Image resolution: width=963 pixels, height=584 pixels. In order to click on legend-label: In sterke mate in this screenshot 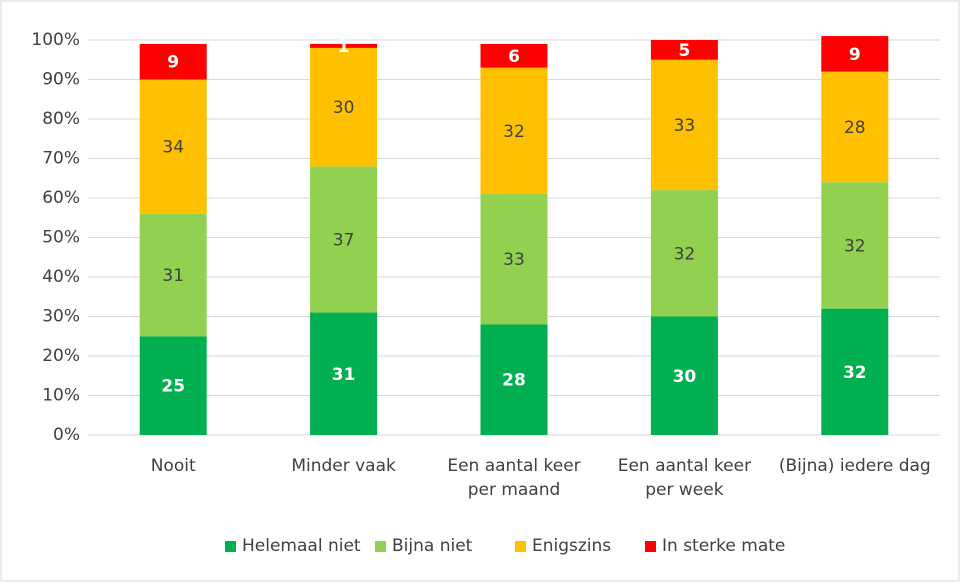, I will do `click(724, 546)`.